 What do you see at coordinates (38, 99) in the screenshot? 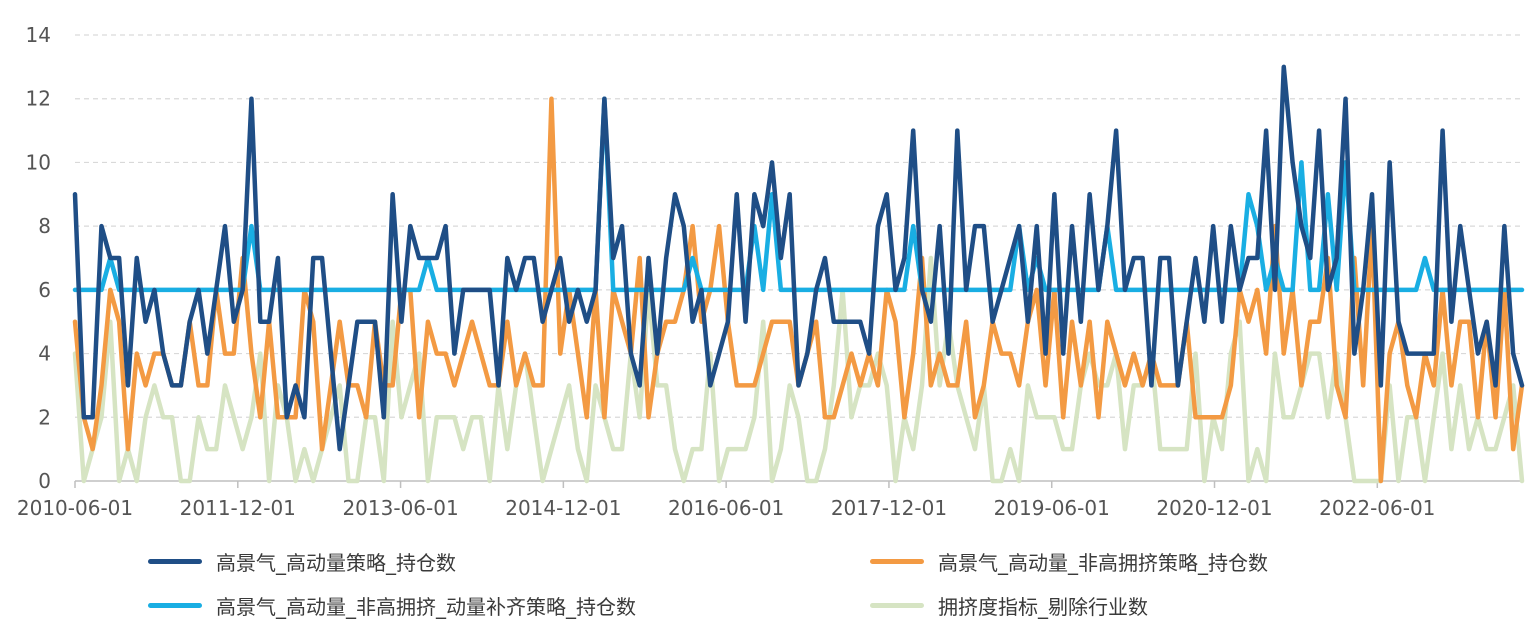
I see `y-tick-label: 12` at bounding box center [38, 99].